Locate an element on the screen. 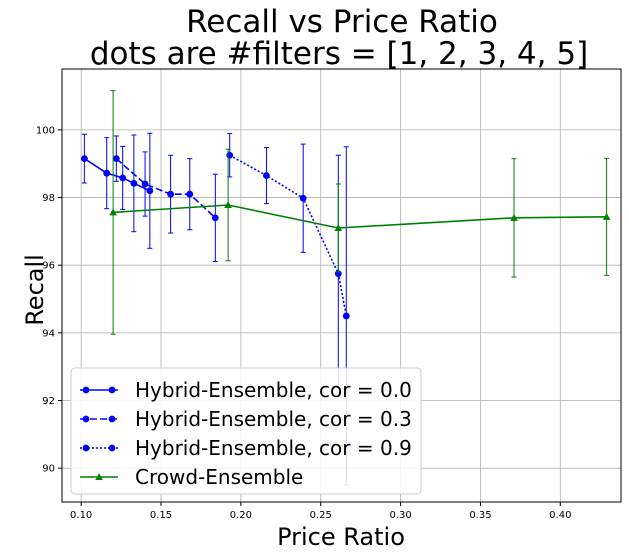  y-tick-label: 98 is located at coordinates (48, 198).